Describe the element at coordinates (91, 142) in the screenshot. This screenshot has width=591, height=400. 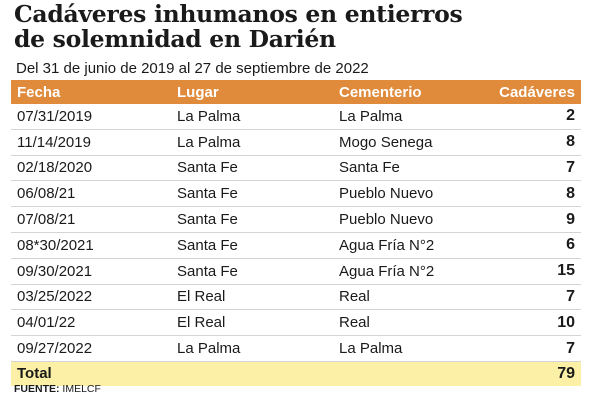
I see `cell-fecha: 11/14/2019` at that location.